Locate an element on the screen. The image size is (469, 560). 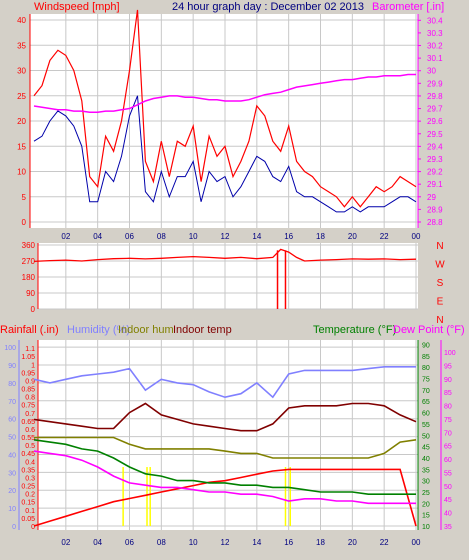
wind-x-tick-label: 10 is located at coordinates (193, 236).